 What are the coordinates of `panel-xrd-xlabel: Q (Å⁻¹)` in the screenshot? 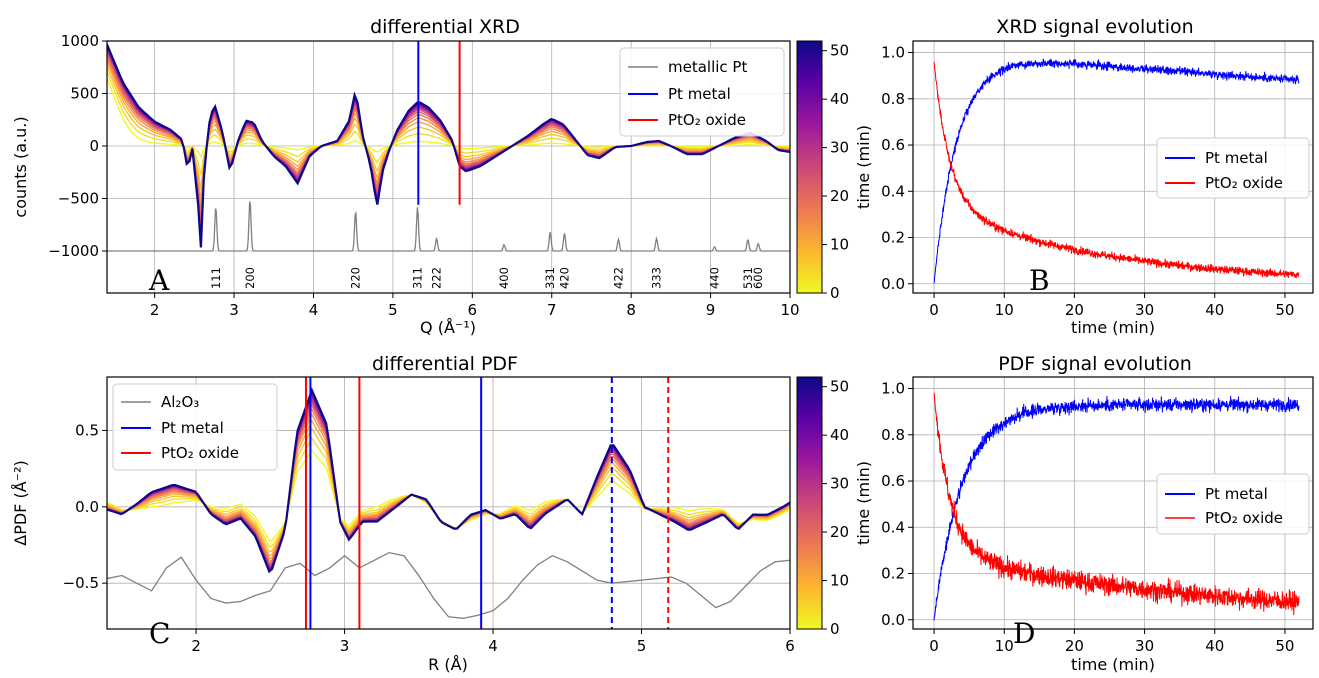 It's located at (448, 327).